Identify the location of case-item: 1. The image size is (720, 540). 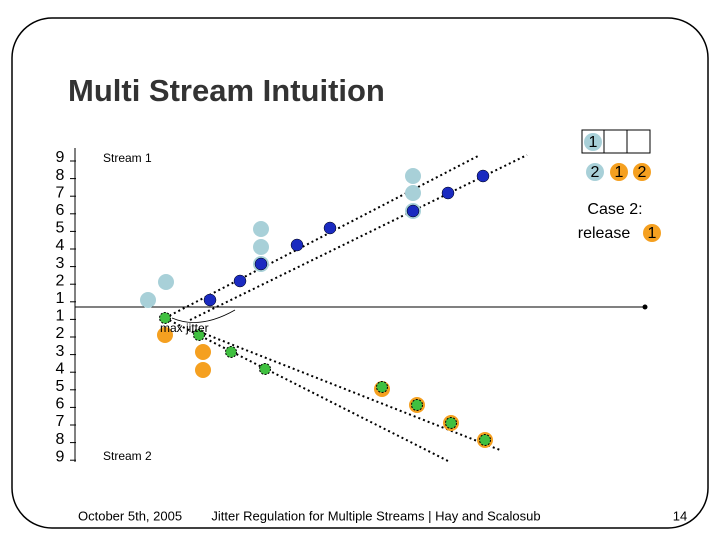
(652, 233).